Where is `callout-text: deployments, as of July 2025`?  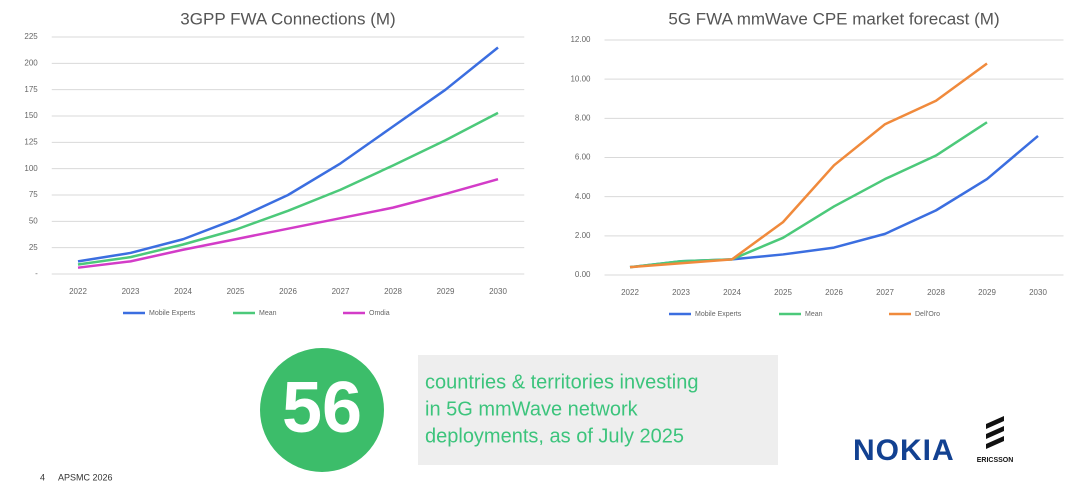
callout-text: deployments, as of July 2025 is located at coordinates (554, 436).